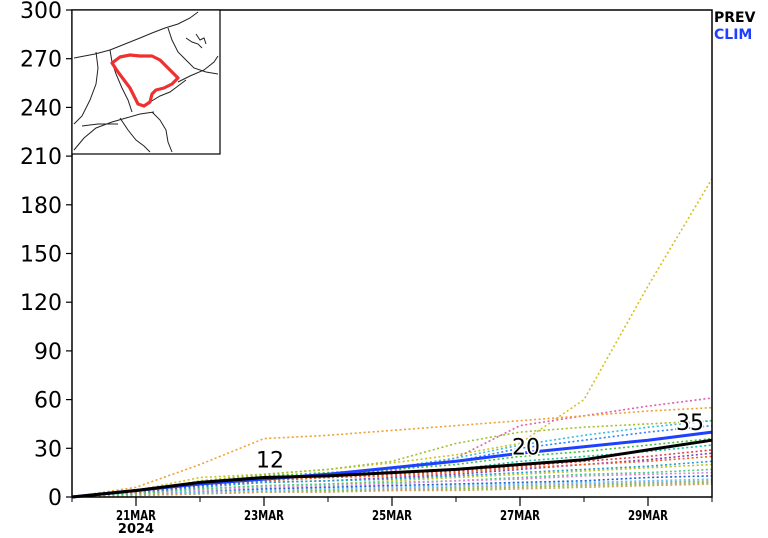  What do you see at coordinates (48, 449) in the screenshot?
I see `y-tick-label: 30` at bounding box center [48, 449].